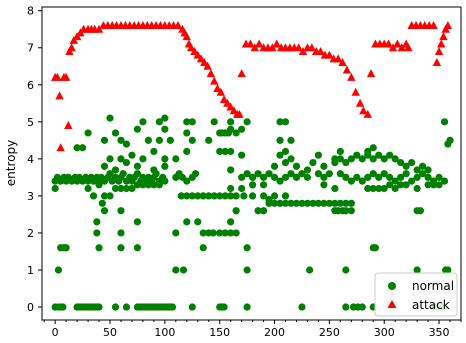  What do you see at coordinates (384, 332) in the screenshot?
I see `x-tick-label: 300` at bounding box center [384, 332].